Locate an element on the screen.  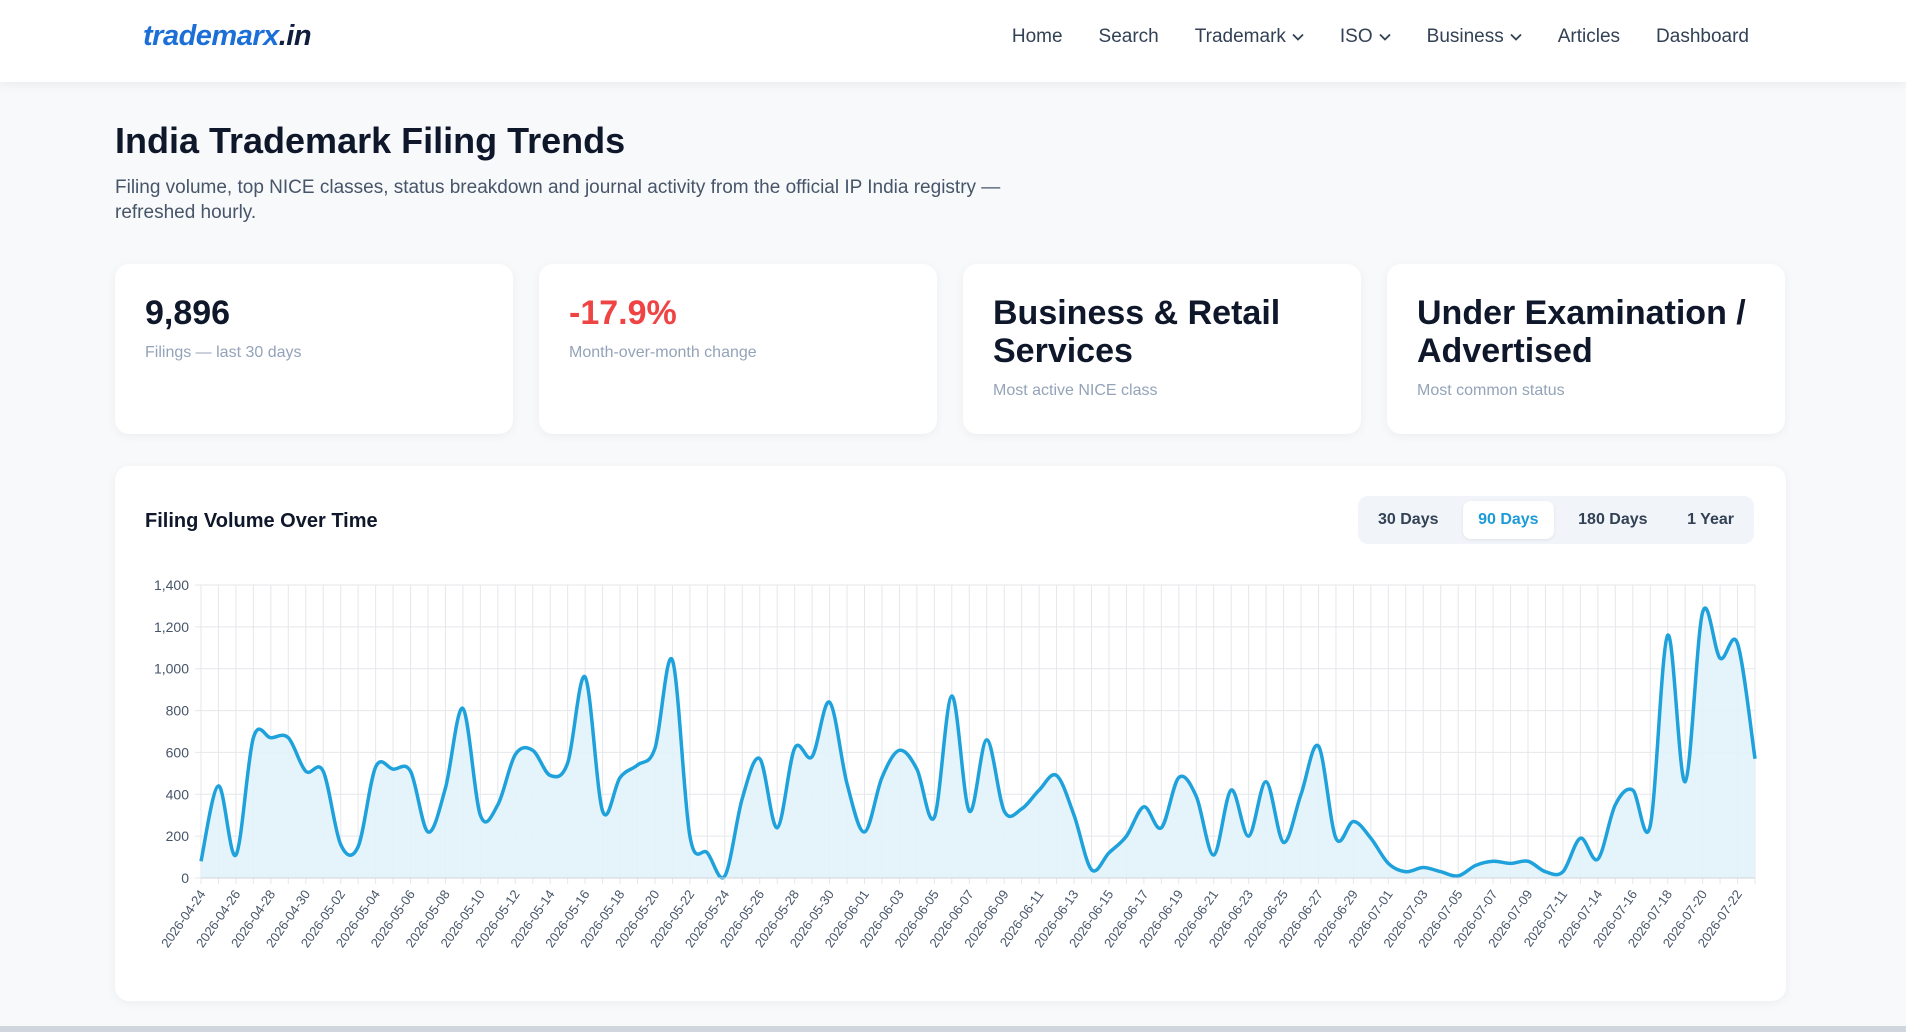
range-30-days-button: 30 Days is located at coordinates (1408, 520).